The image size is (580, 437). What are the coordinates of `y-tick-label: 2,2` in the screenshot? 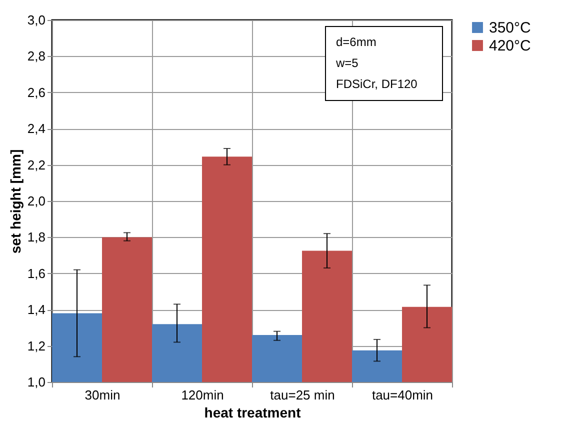 It's located at (36, 164).